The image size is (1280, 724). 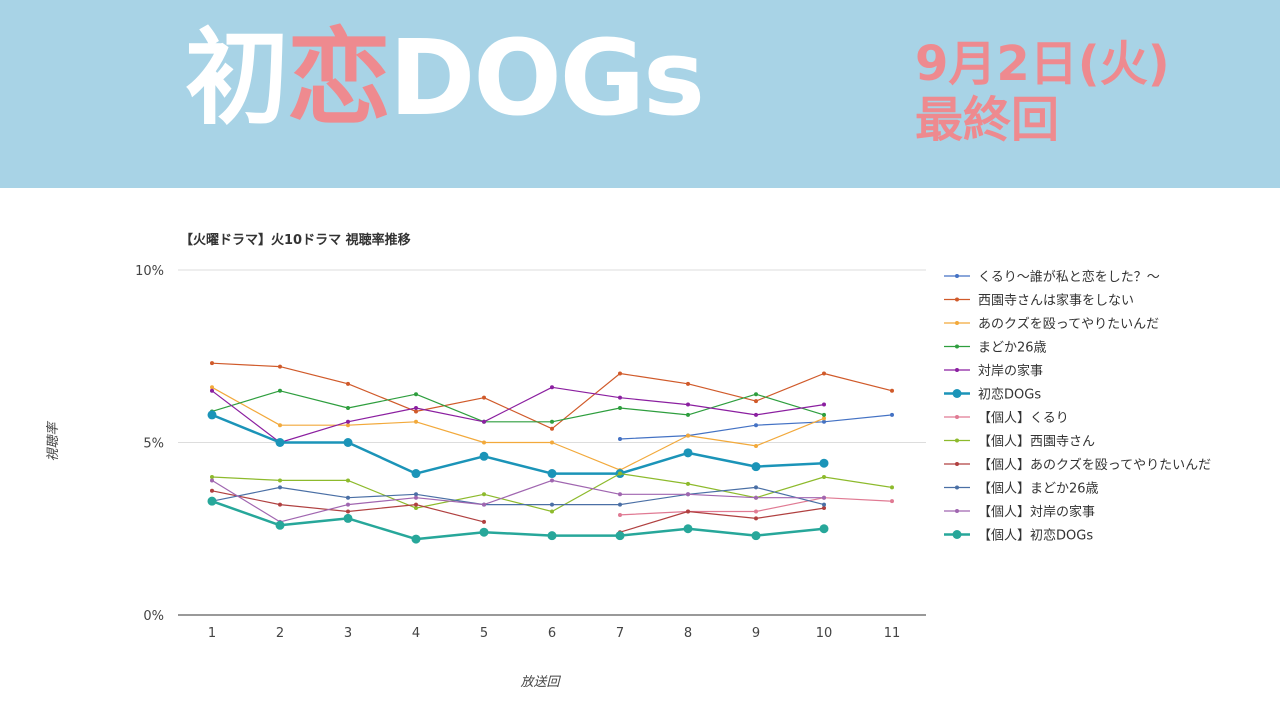 I want to click on legend-item: 【個人】くるり, so click(x=1006, y=418).